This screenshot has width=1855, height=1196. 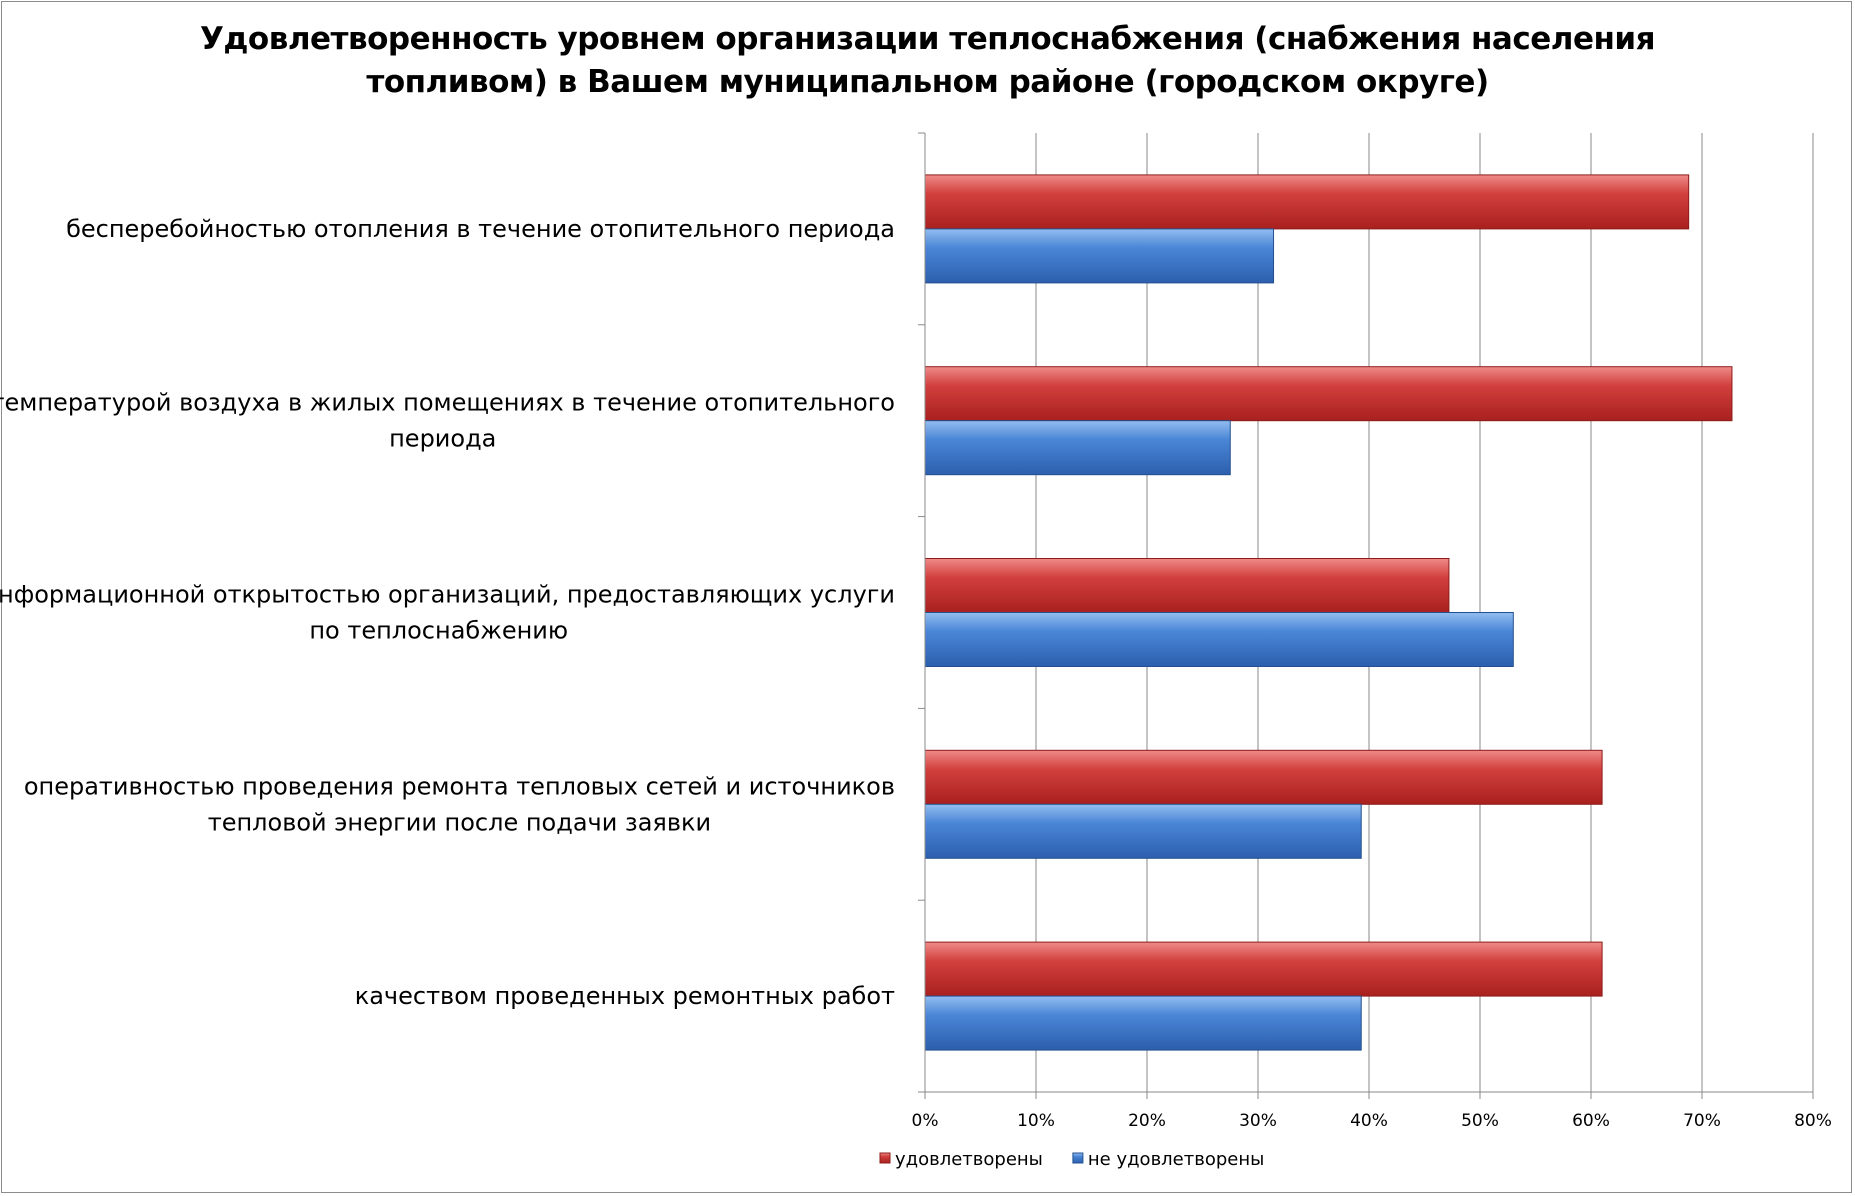 I want to click on x-tick-label: 40%, so click(x=1369, y=1121).